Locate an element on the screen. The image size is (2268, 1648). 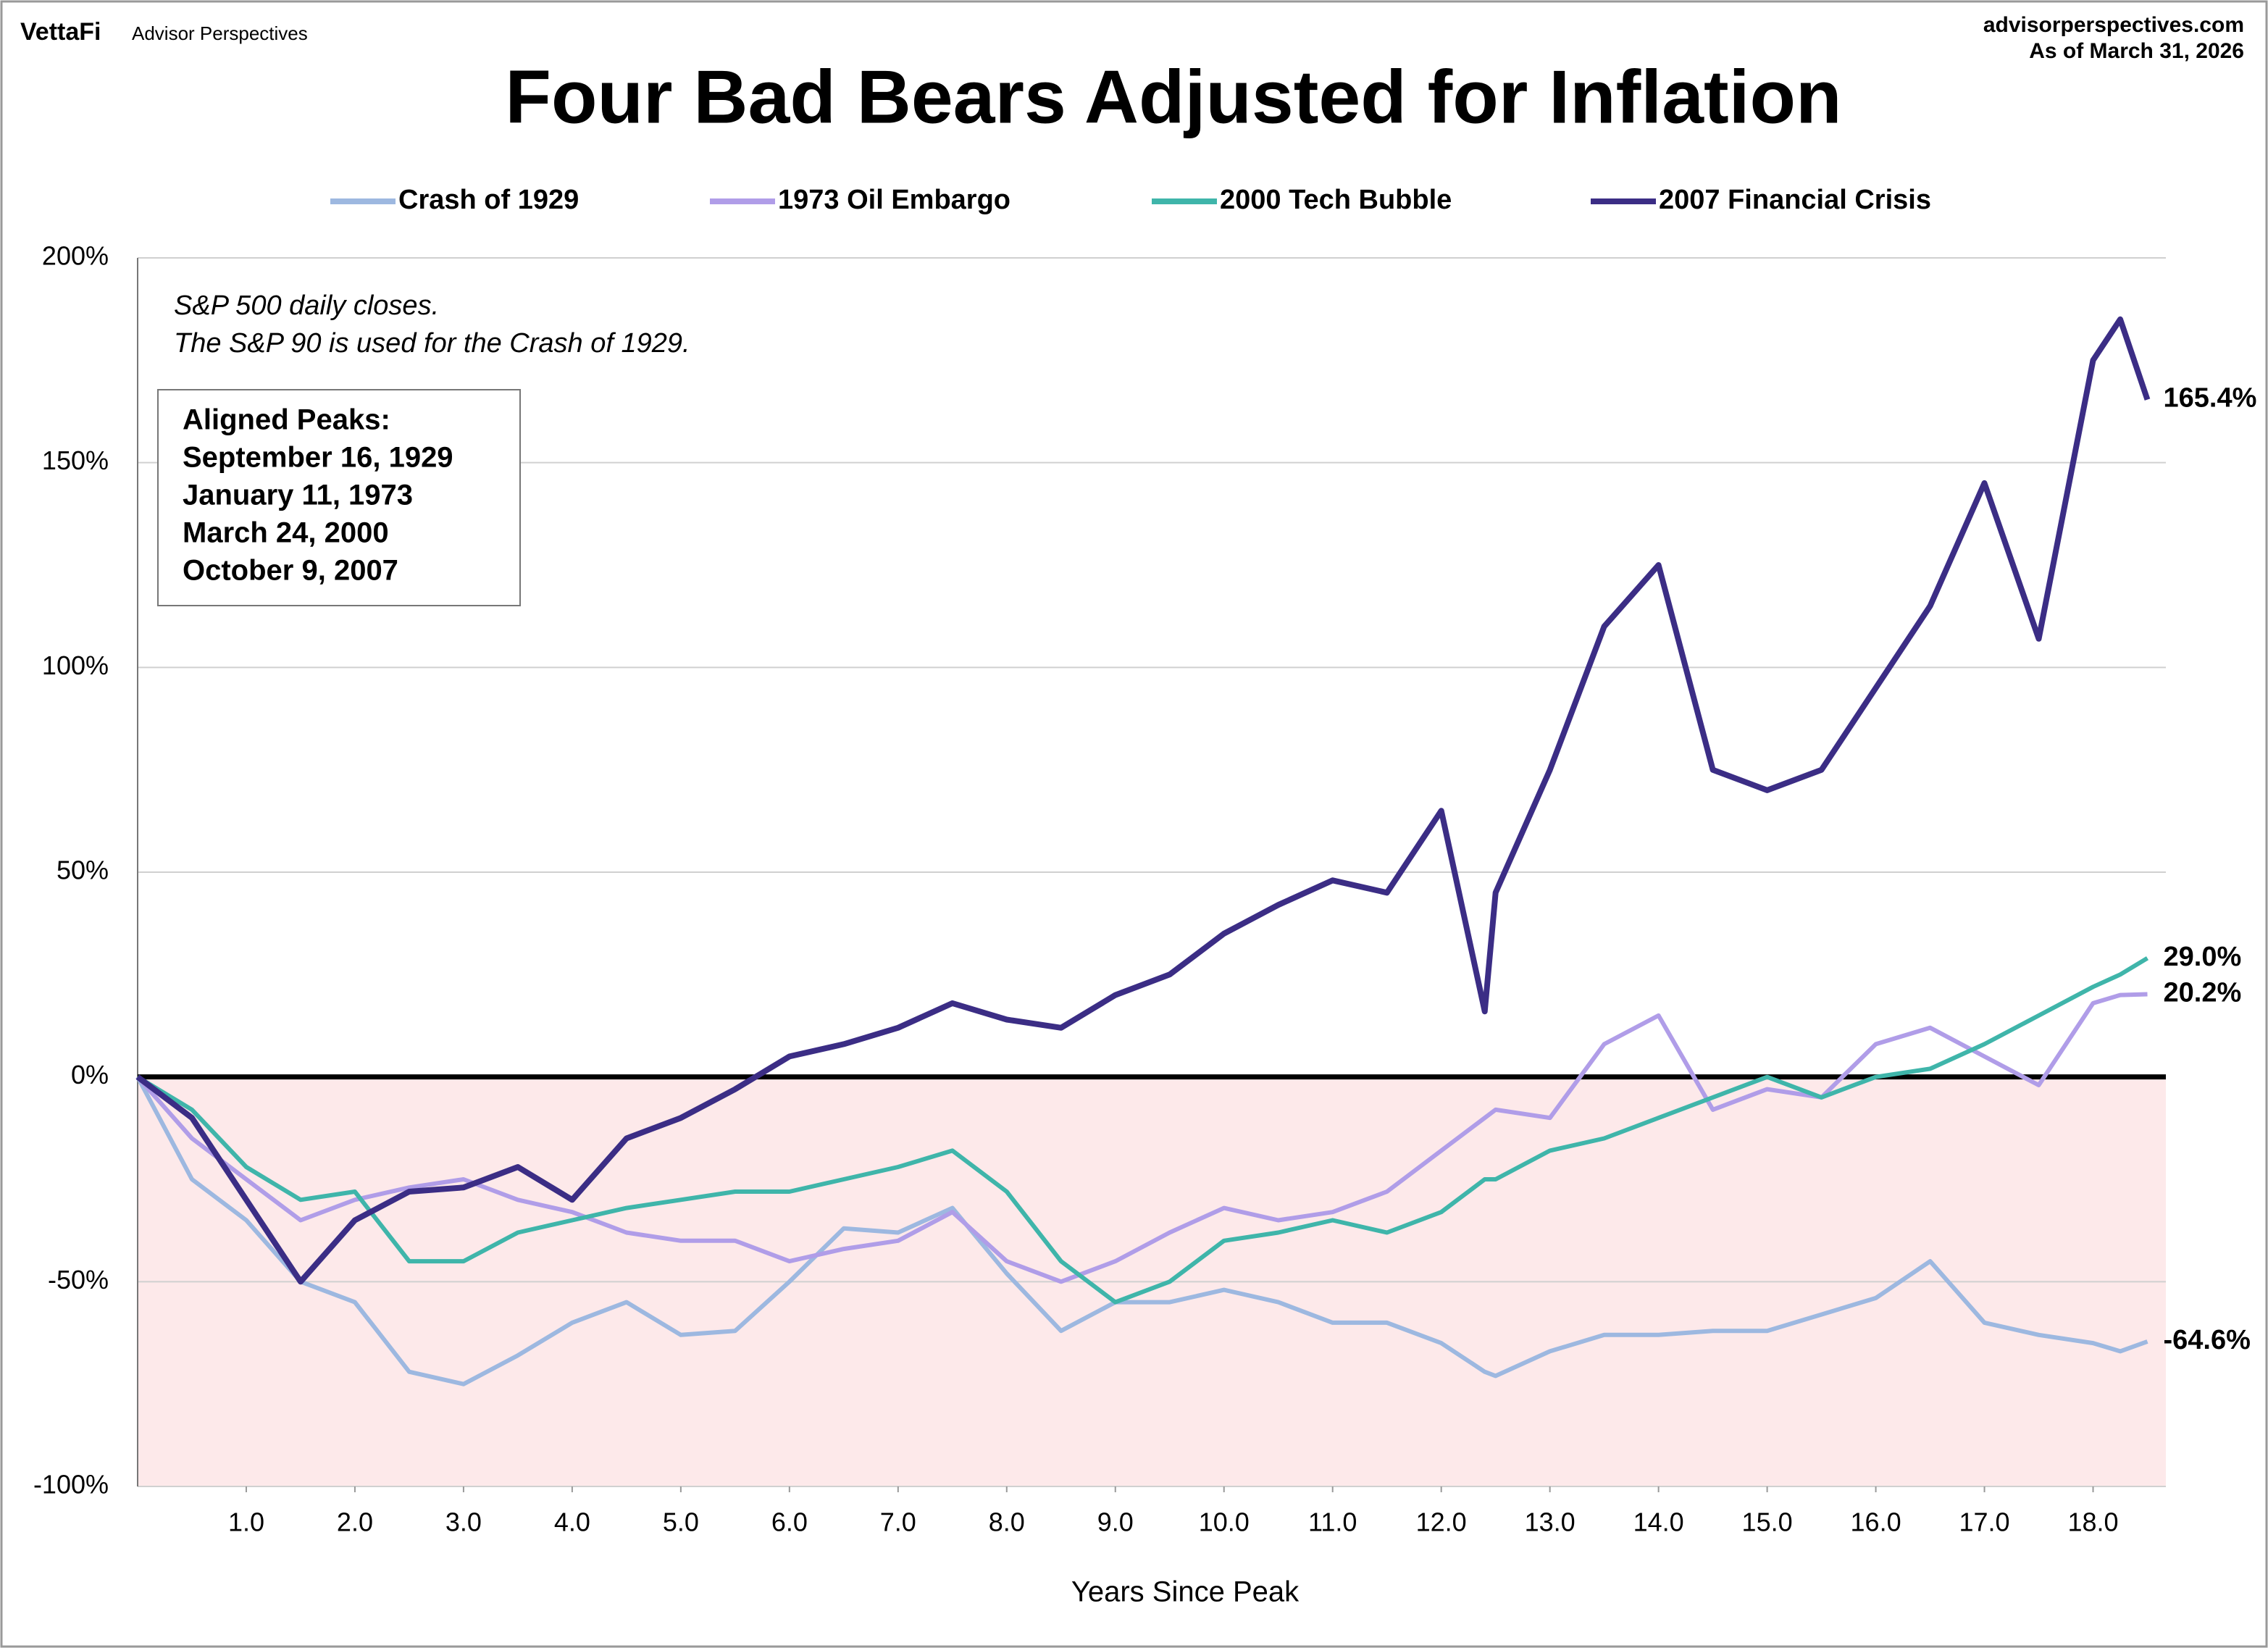
peaks-box is located at coordinates (339, 497).